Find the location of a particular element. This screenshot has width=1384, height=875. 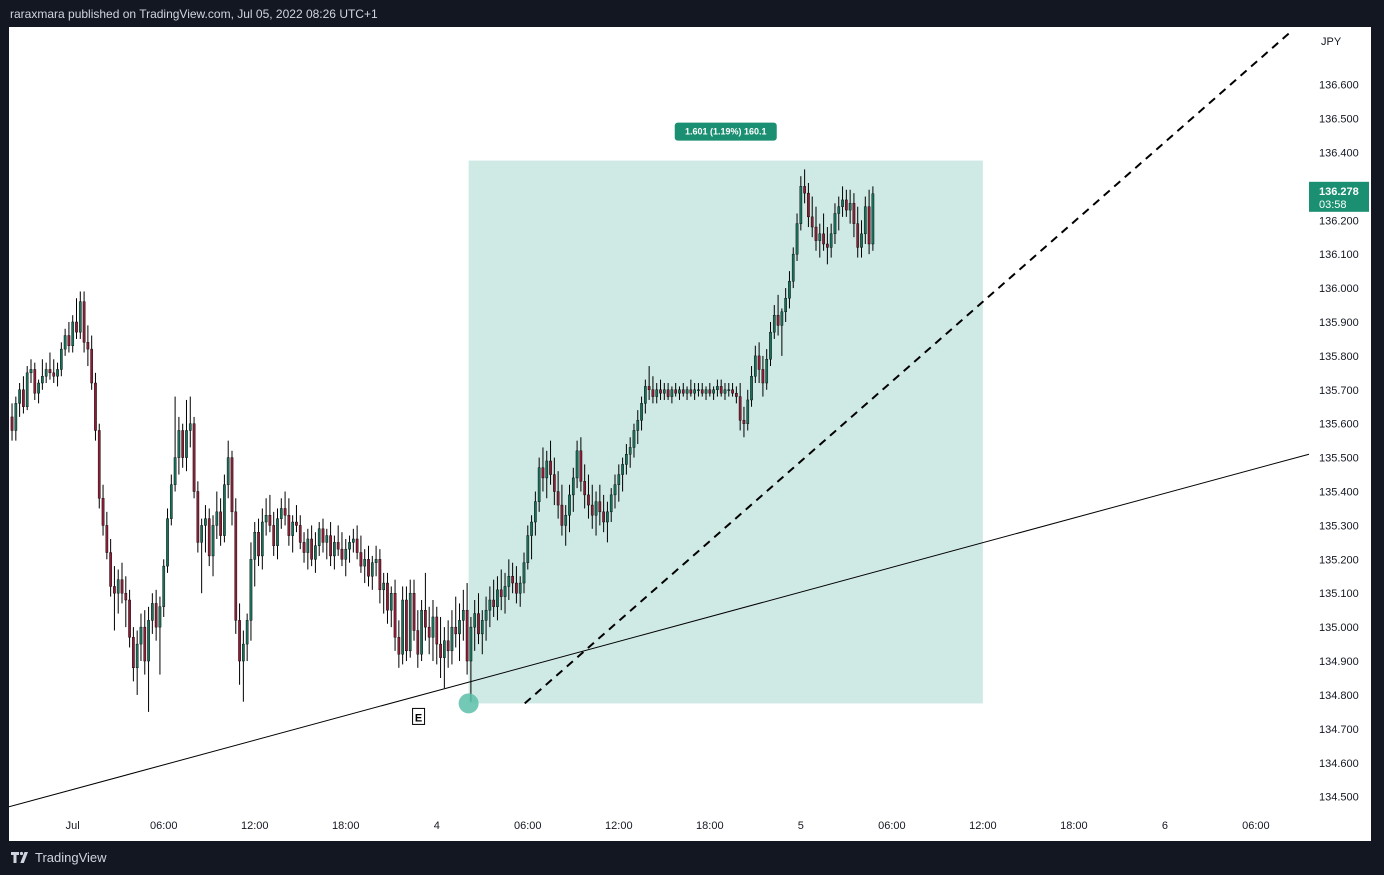

event-marker-box is located at coordinates (419, 716).